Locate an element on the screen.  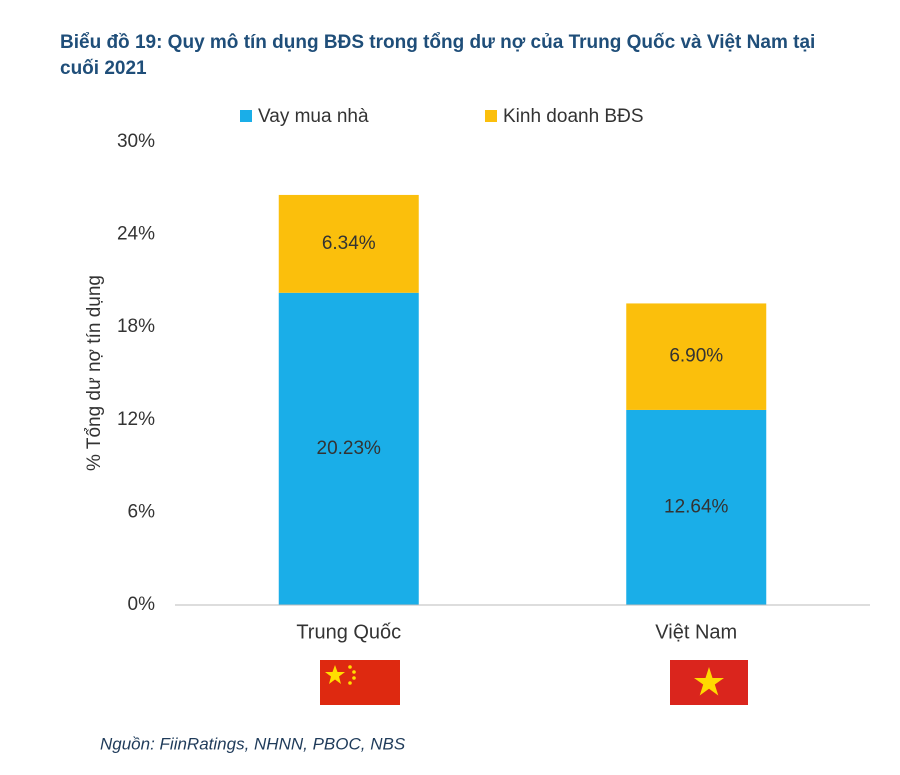
y-tick-label: 30% is located at coordinates (136, 141).